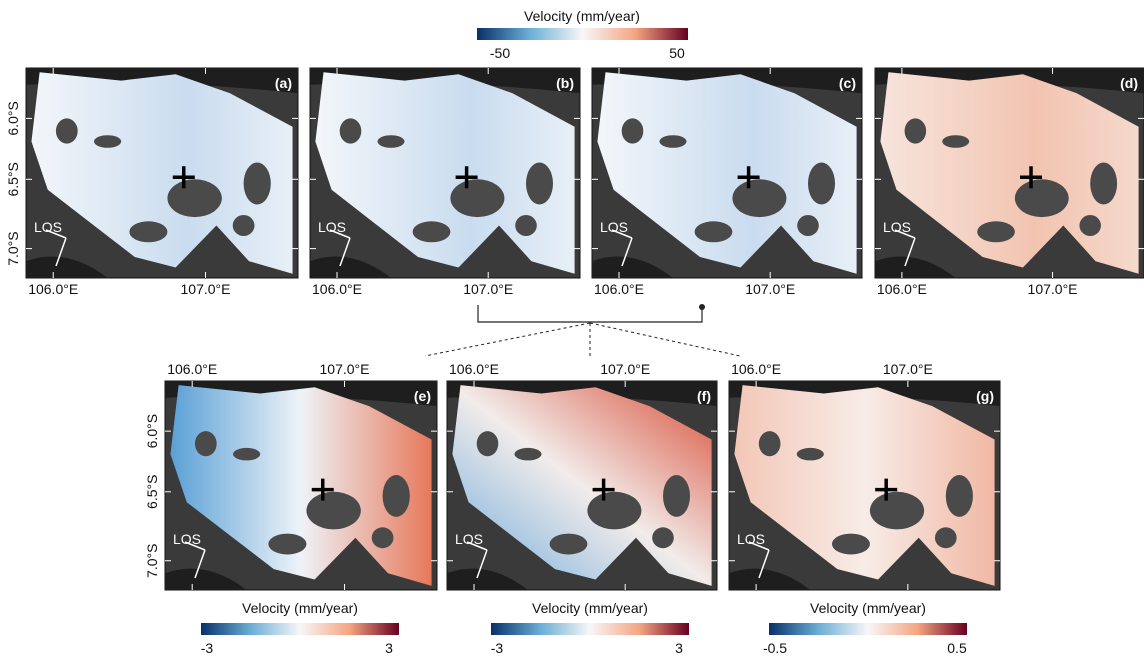  What do you see at coordinates (283, 83) in the screenshot?
I see `panel-label: (a)` at bounding box center [283, 83].